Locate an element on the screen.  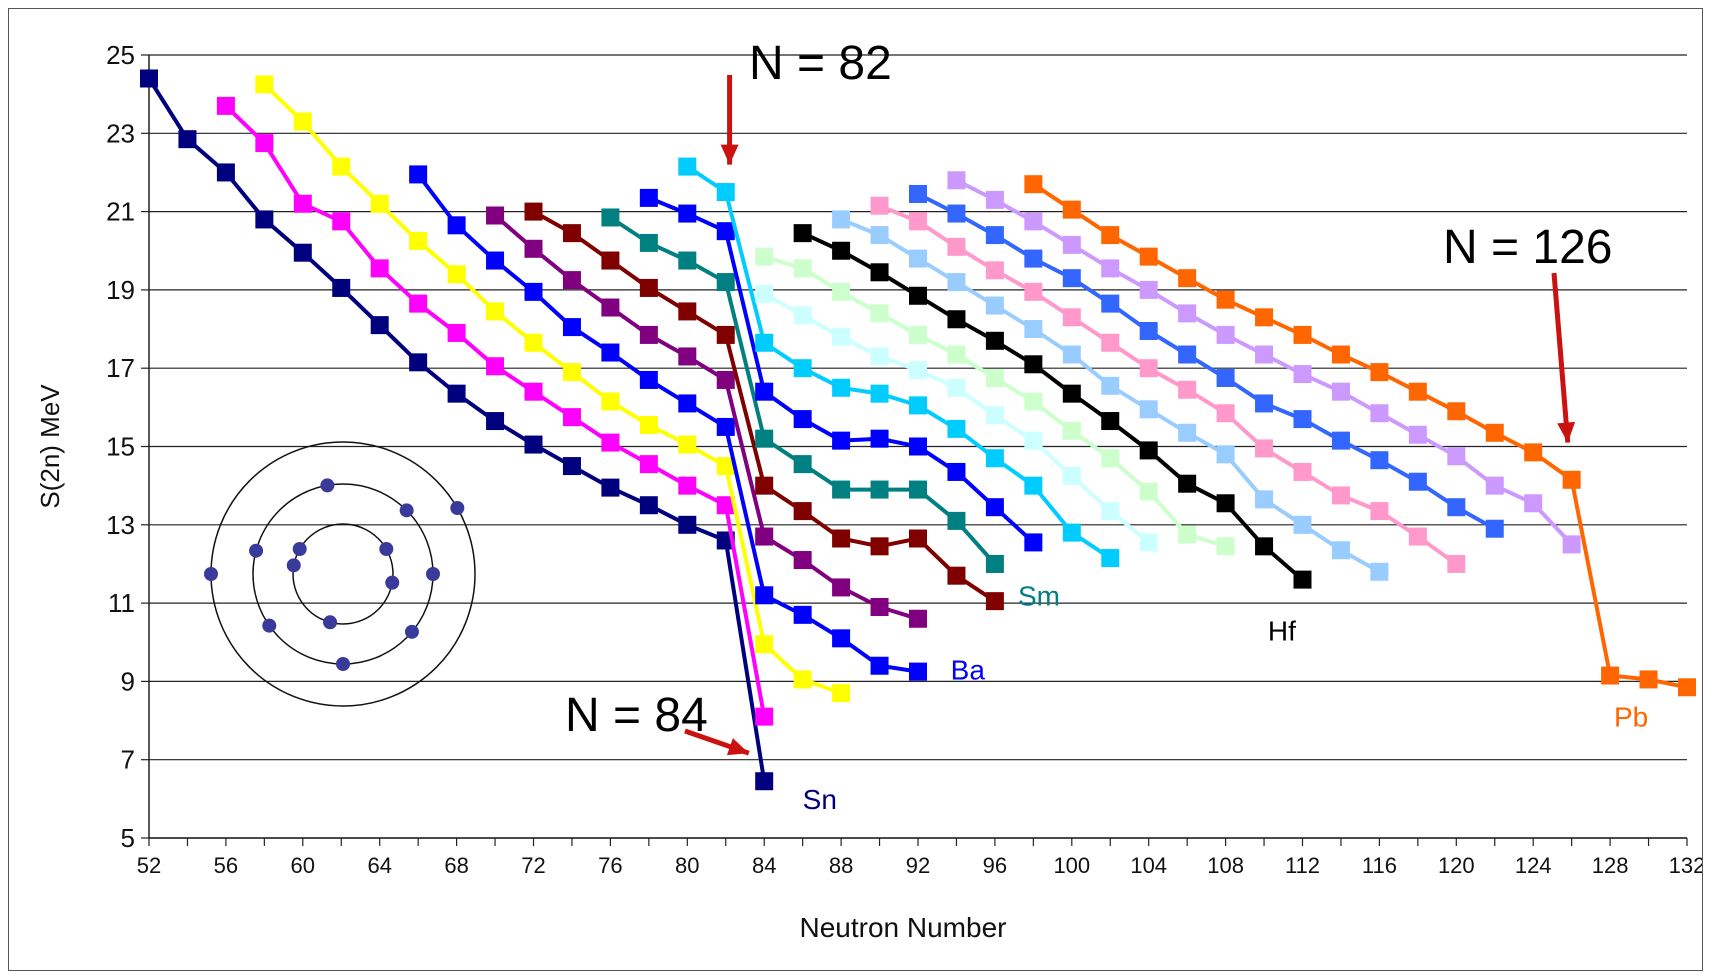
arrow-n84-head is located at coordinates (737, 747).